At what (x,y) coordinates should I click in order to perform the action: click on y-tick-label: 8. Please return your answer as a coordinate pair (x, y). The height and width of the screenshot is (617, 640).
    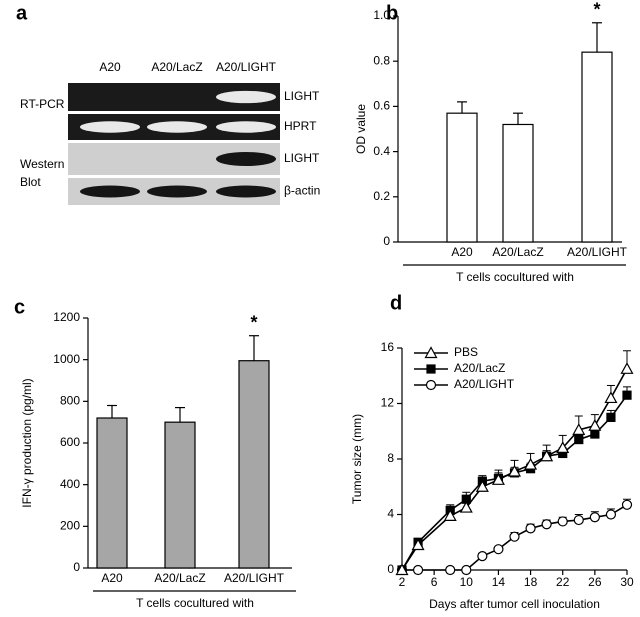
    Looking at the image, I should click on (390, 458).